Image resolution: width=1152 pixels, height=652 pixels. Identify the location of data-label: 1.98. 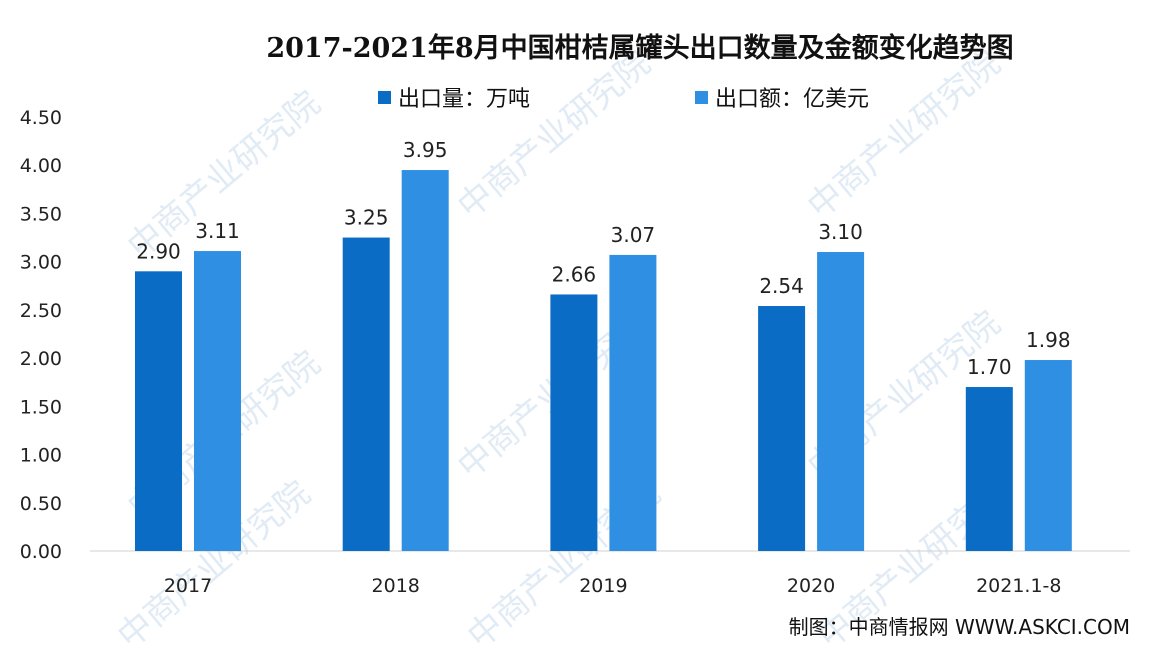
(1048, 340).